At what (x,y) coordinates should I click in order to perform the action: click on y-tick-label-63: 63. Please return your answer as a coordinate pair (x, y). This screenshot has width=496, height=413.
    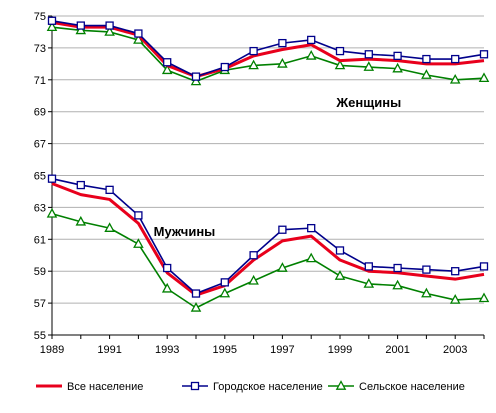
    Looking at the image, I should click on (40, 208).